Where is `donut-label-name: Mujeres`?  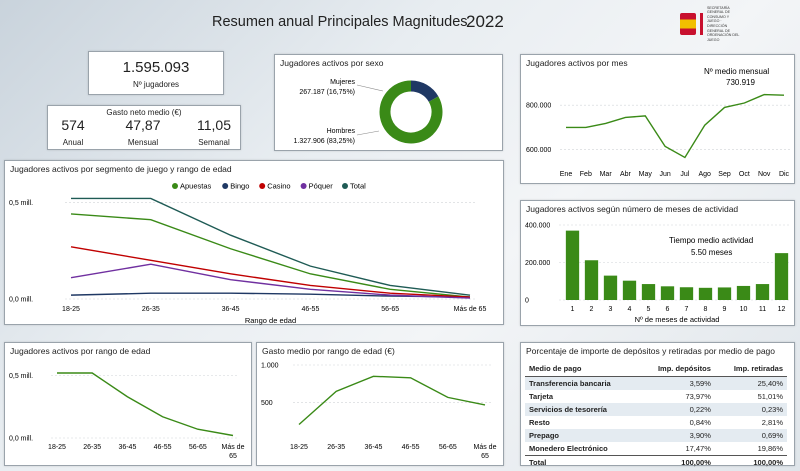 donut-label-name: Mujeres is located at coordinates (342, 82).